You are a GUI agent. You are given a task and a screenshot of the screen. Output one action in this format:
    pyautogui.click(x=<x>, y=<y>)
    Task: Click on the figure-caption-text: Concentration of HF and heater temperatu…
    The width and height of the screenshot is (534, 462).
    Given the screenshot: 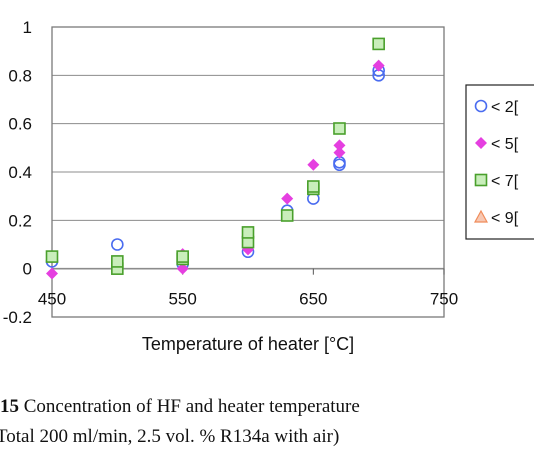 What is the action you would take?
    pyautogui.click(x=189, y=406)
    